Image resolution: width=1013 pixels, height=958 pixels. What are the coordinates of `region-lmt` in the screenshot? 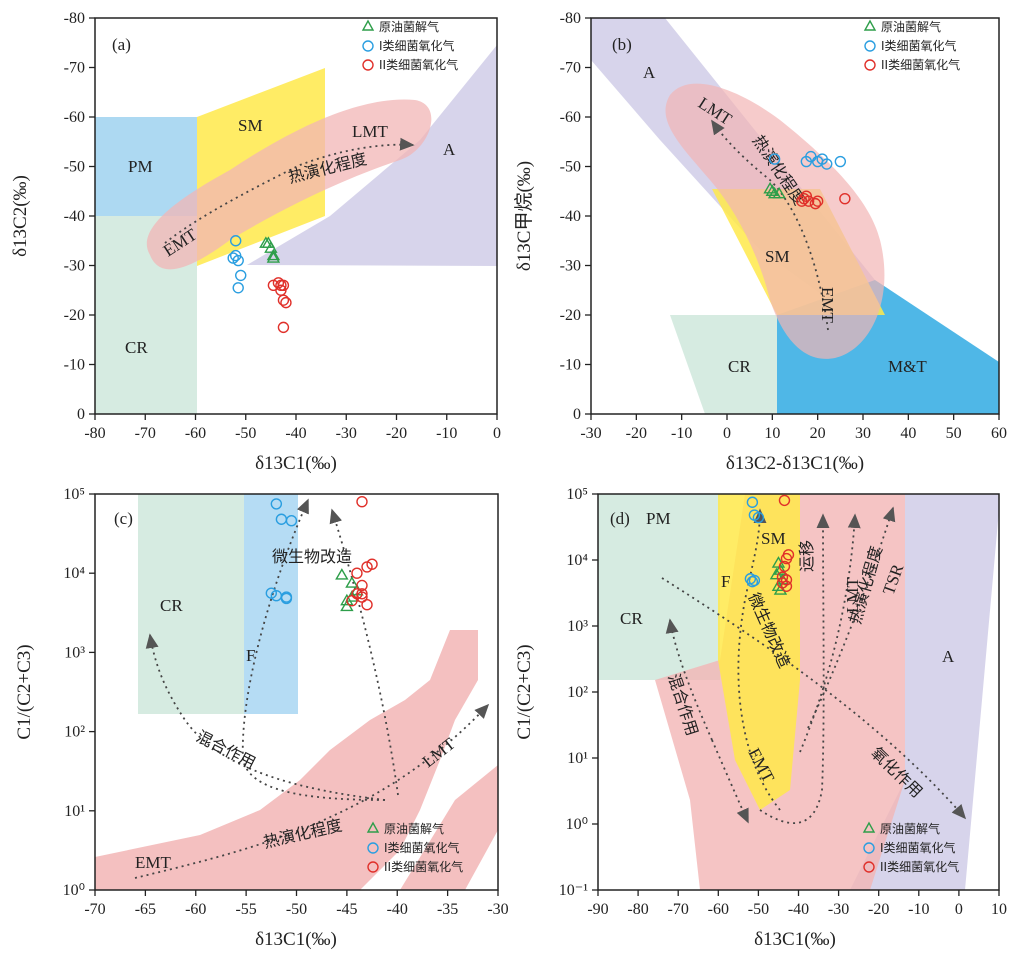 It's located at (449, 827).